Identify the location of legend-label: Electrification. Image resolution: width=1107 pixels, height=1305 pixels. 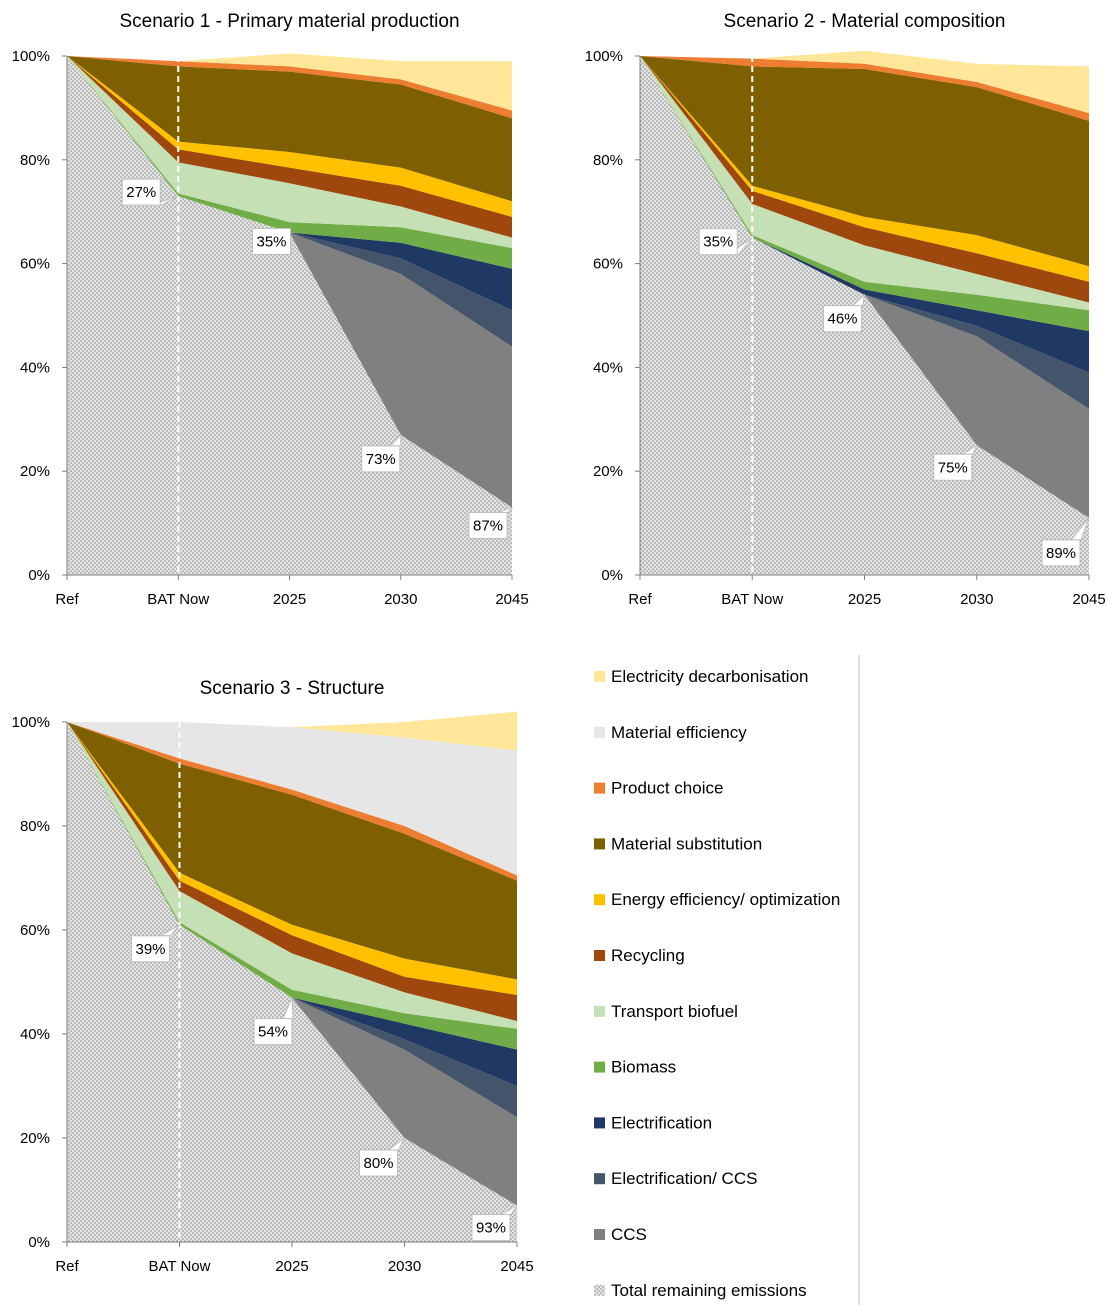
(661, 1122).